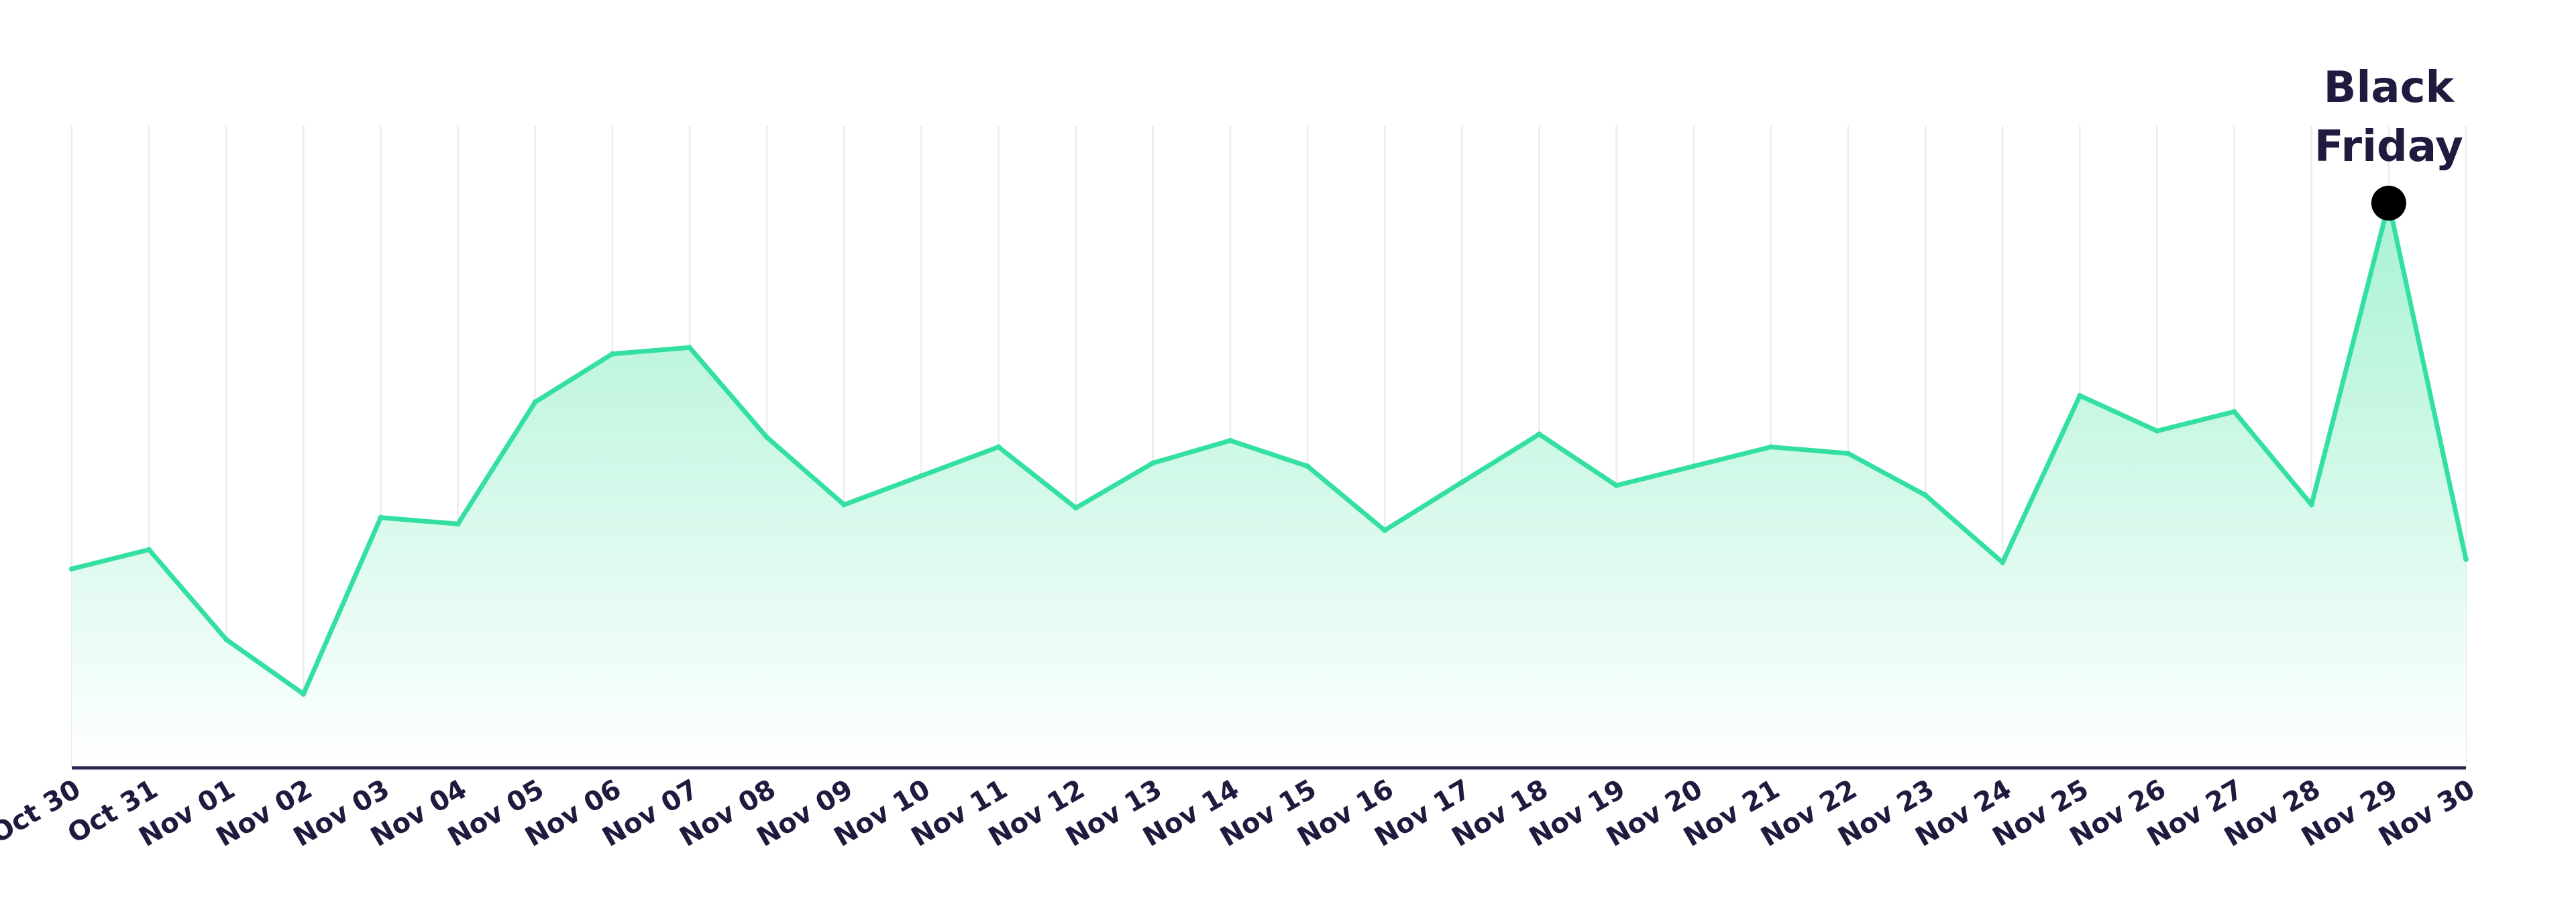  I want to click on annotation: Black Friday, so click(2388, 142).